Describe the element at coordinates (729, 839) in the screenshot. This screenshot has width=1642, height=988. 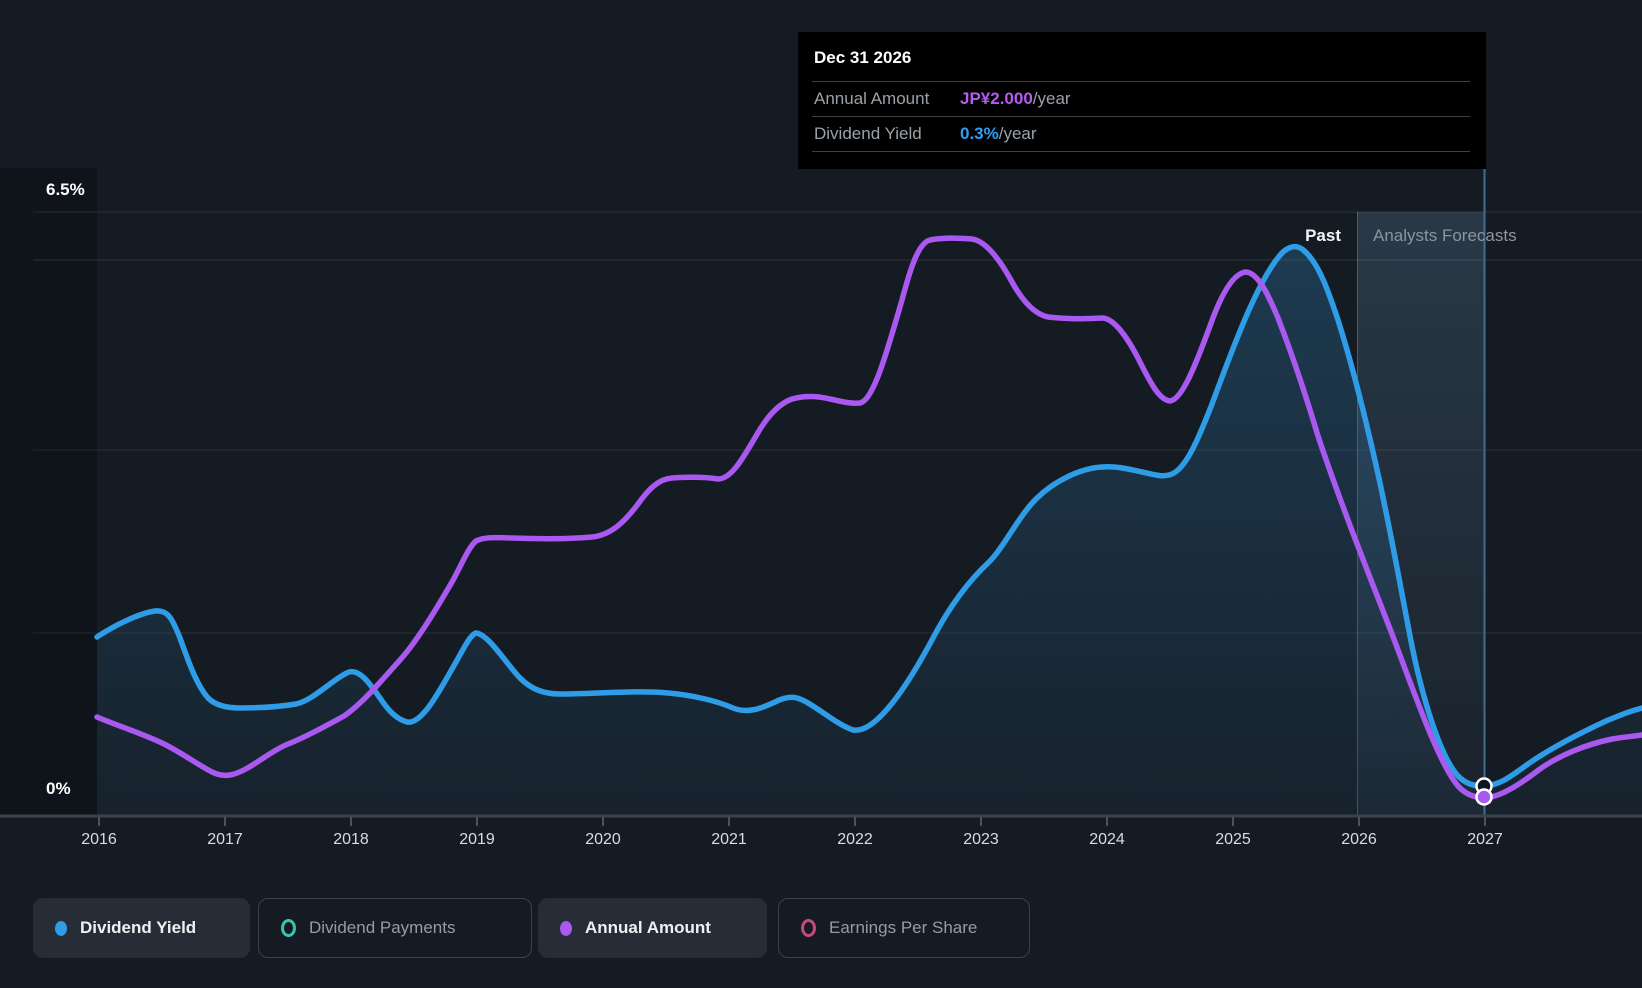
I see `x-tick-label: 2021` at that location.